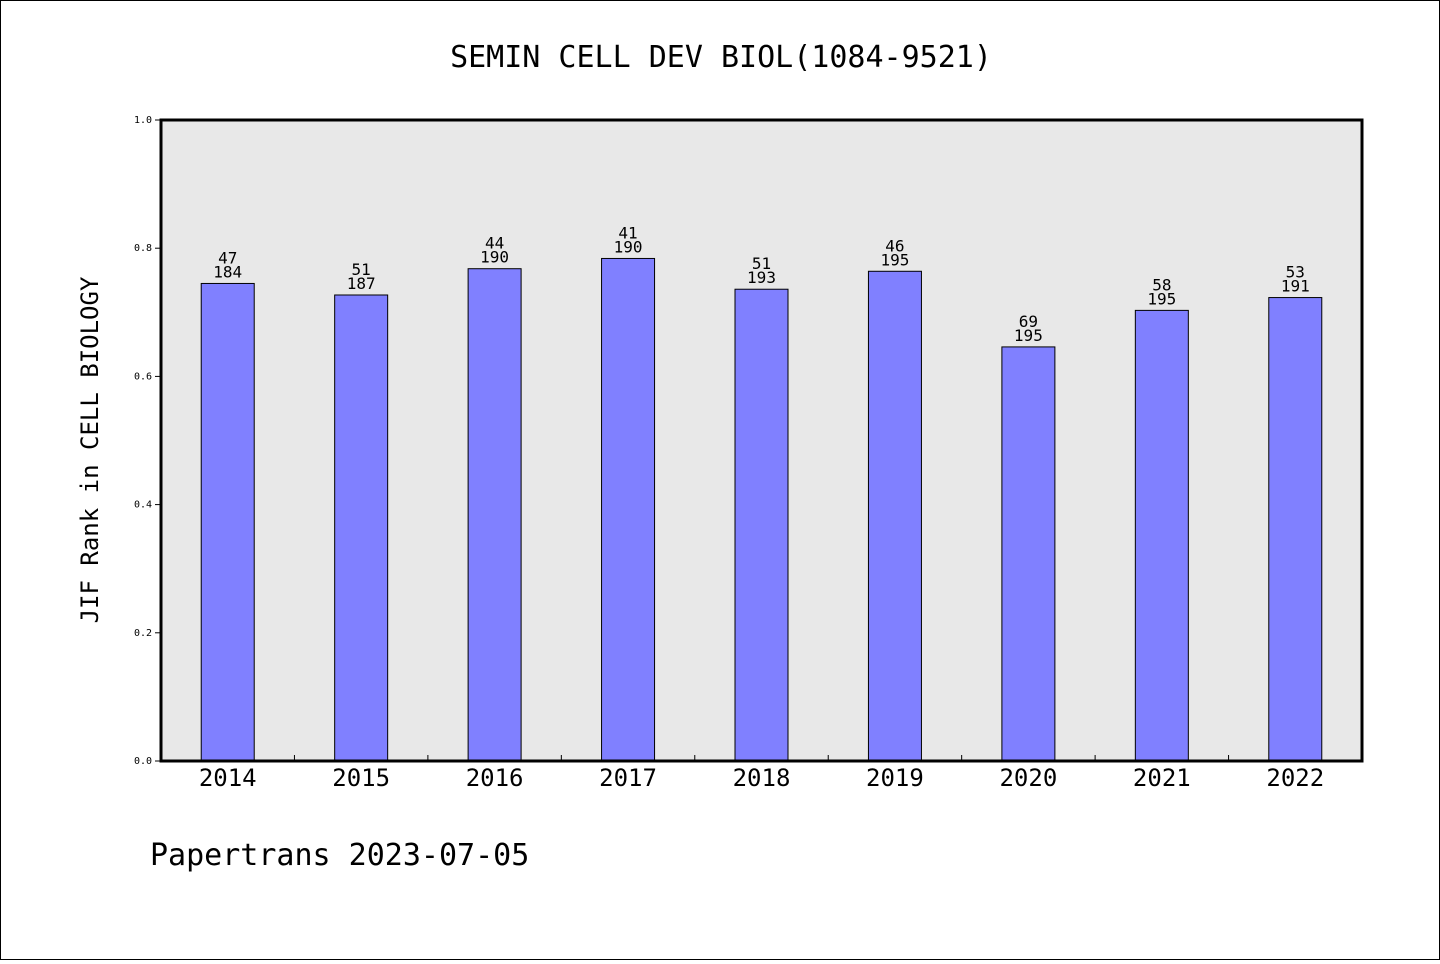 The image size is (1440, 964). I want to click on rank-label-2014: 47, so click(227, 257).